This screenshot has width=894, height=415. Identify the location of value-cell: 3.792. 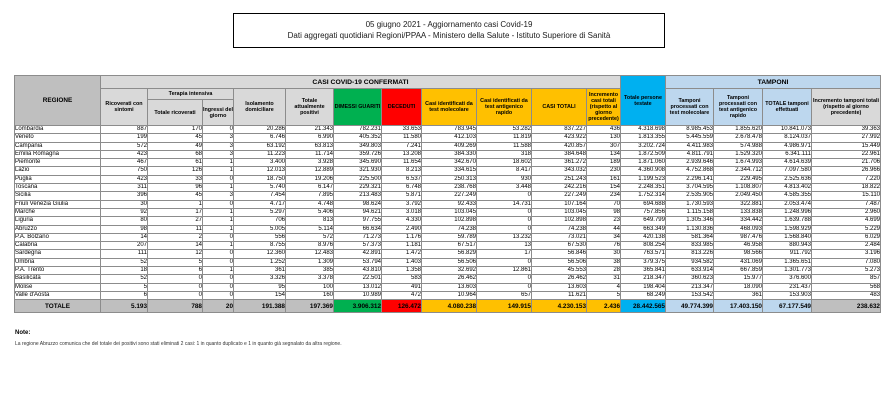
(401, 204).